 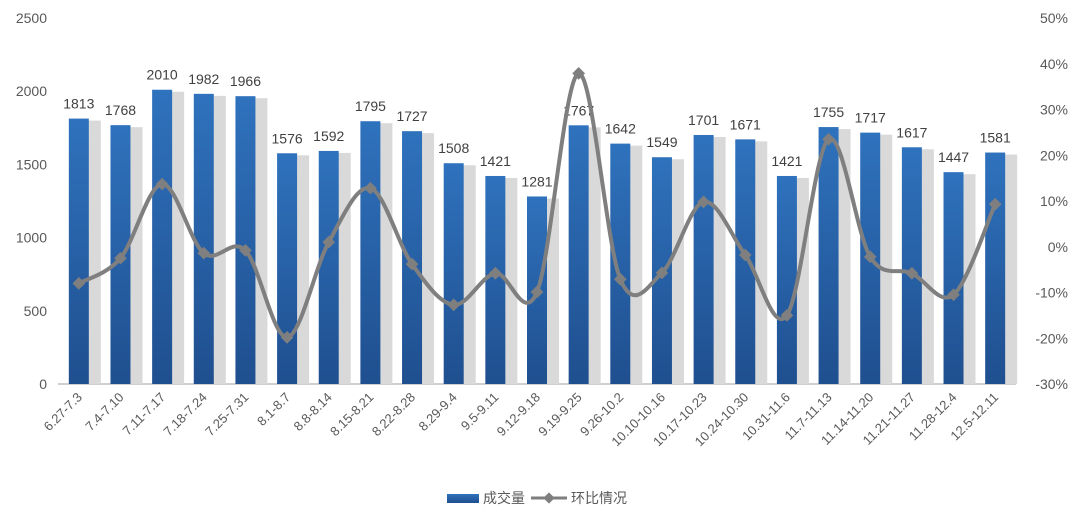 What do you see at coordinates (537, 498) in the screenshot?
I see `legend: 成交量 环比情况` at bounding box center [537, 498].